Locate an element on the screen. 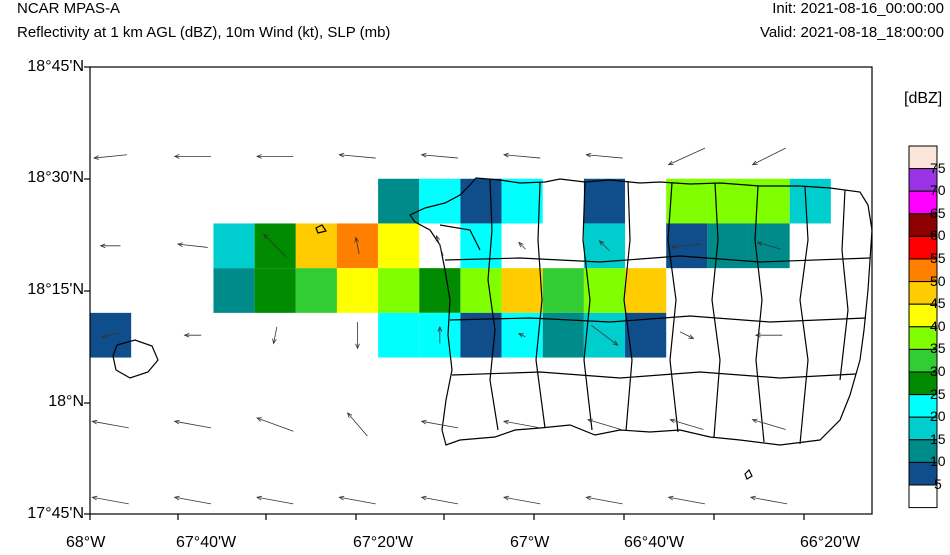 The image size is (950, 555). colorbar-level-label: 70 is located at coordinates (938, 190).